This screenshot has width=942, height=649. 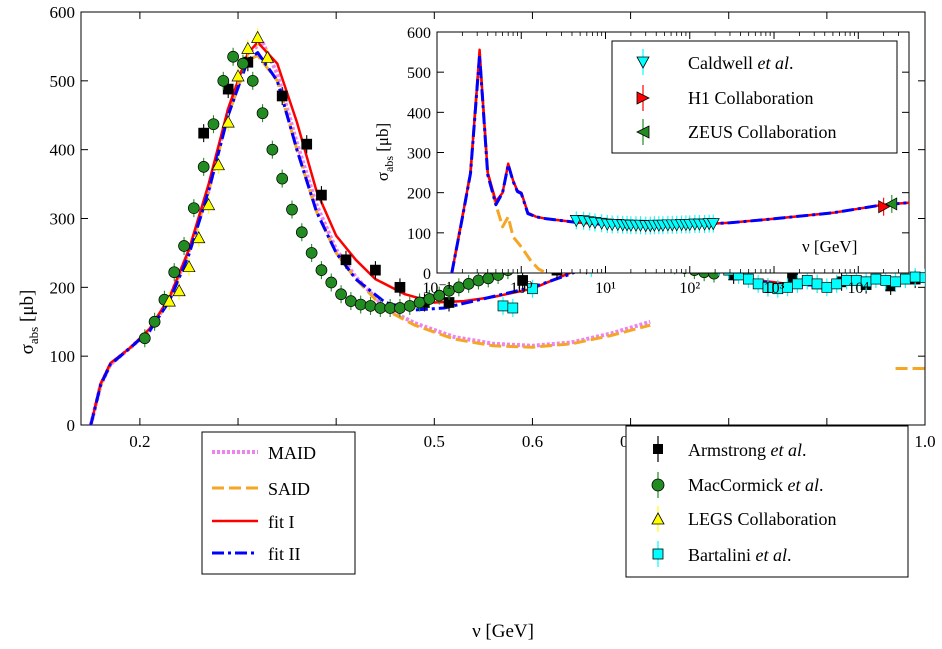 I want to click on main-y-tick-label: 400, so click(x=63, y=150).